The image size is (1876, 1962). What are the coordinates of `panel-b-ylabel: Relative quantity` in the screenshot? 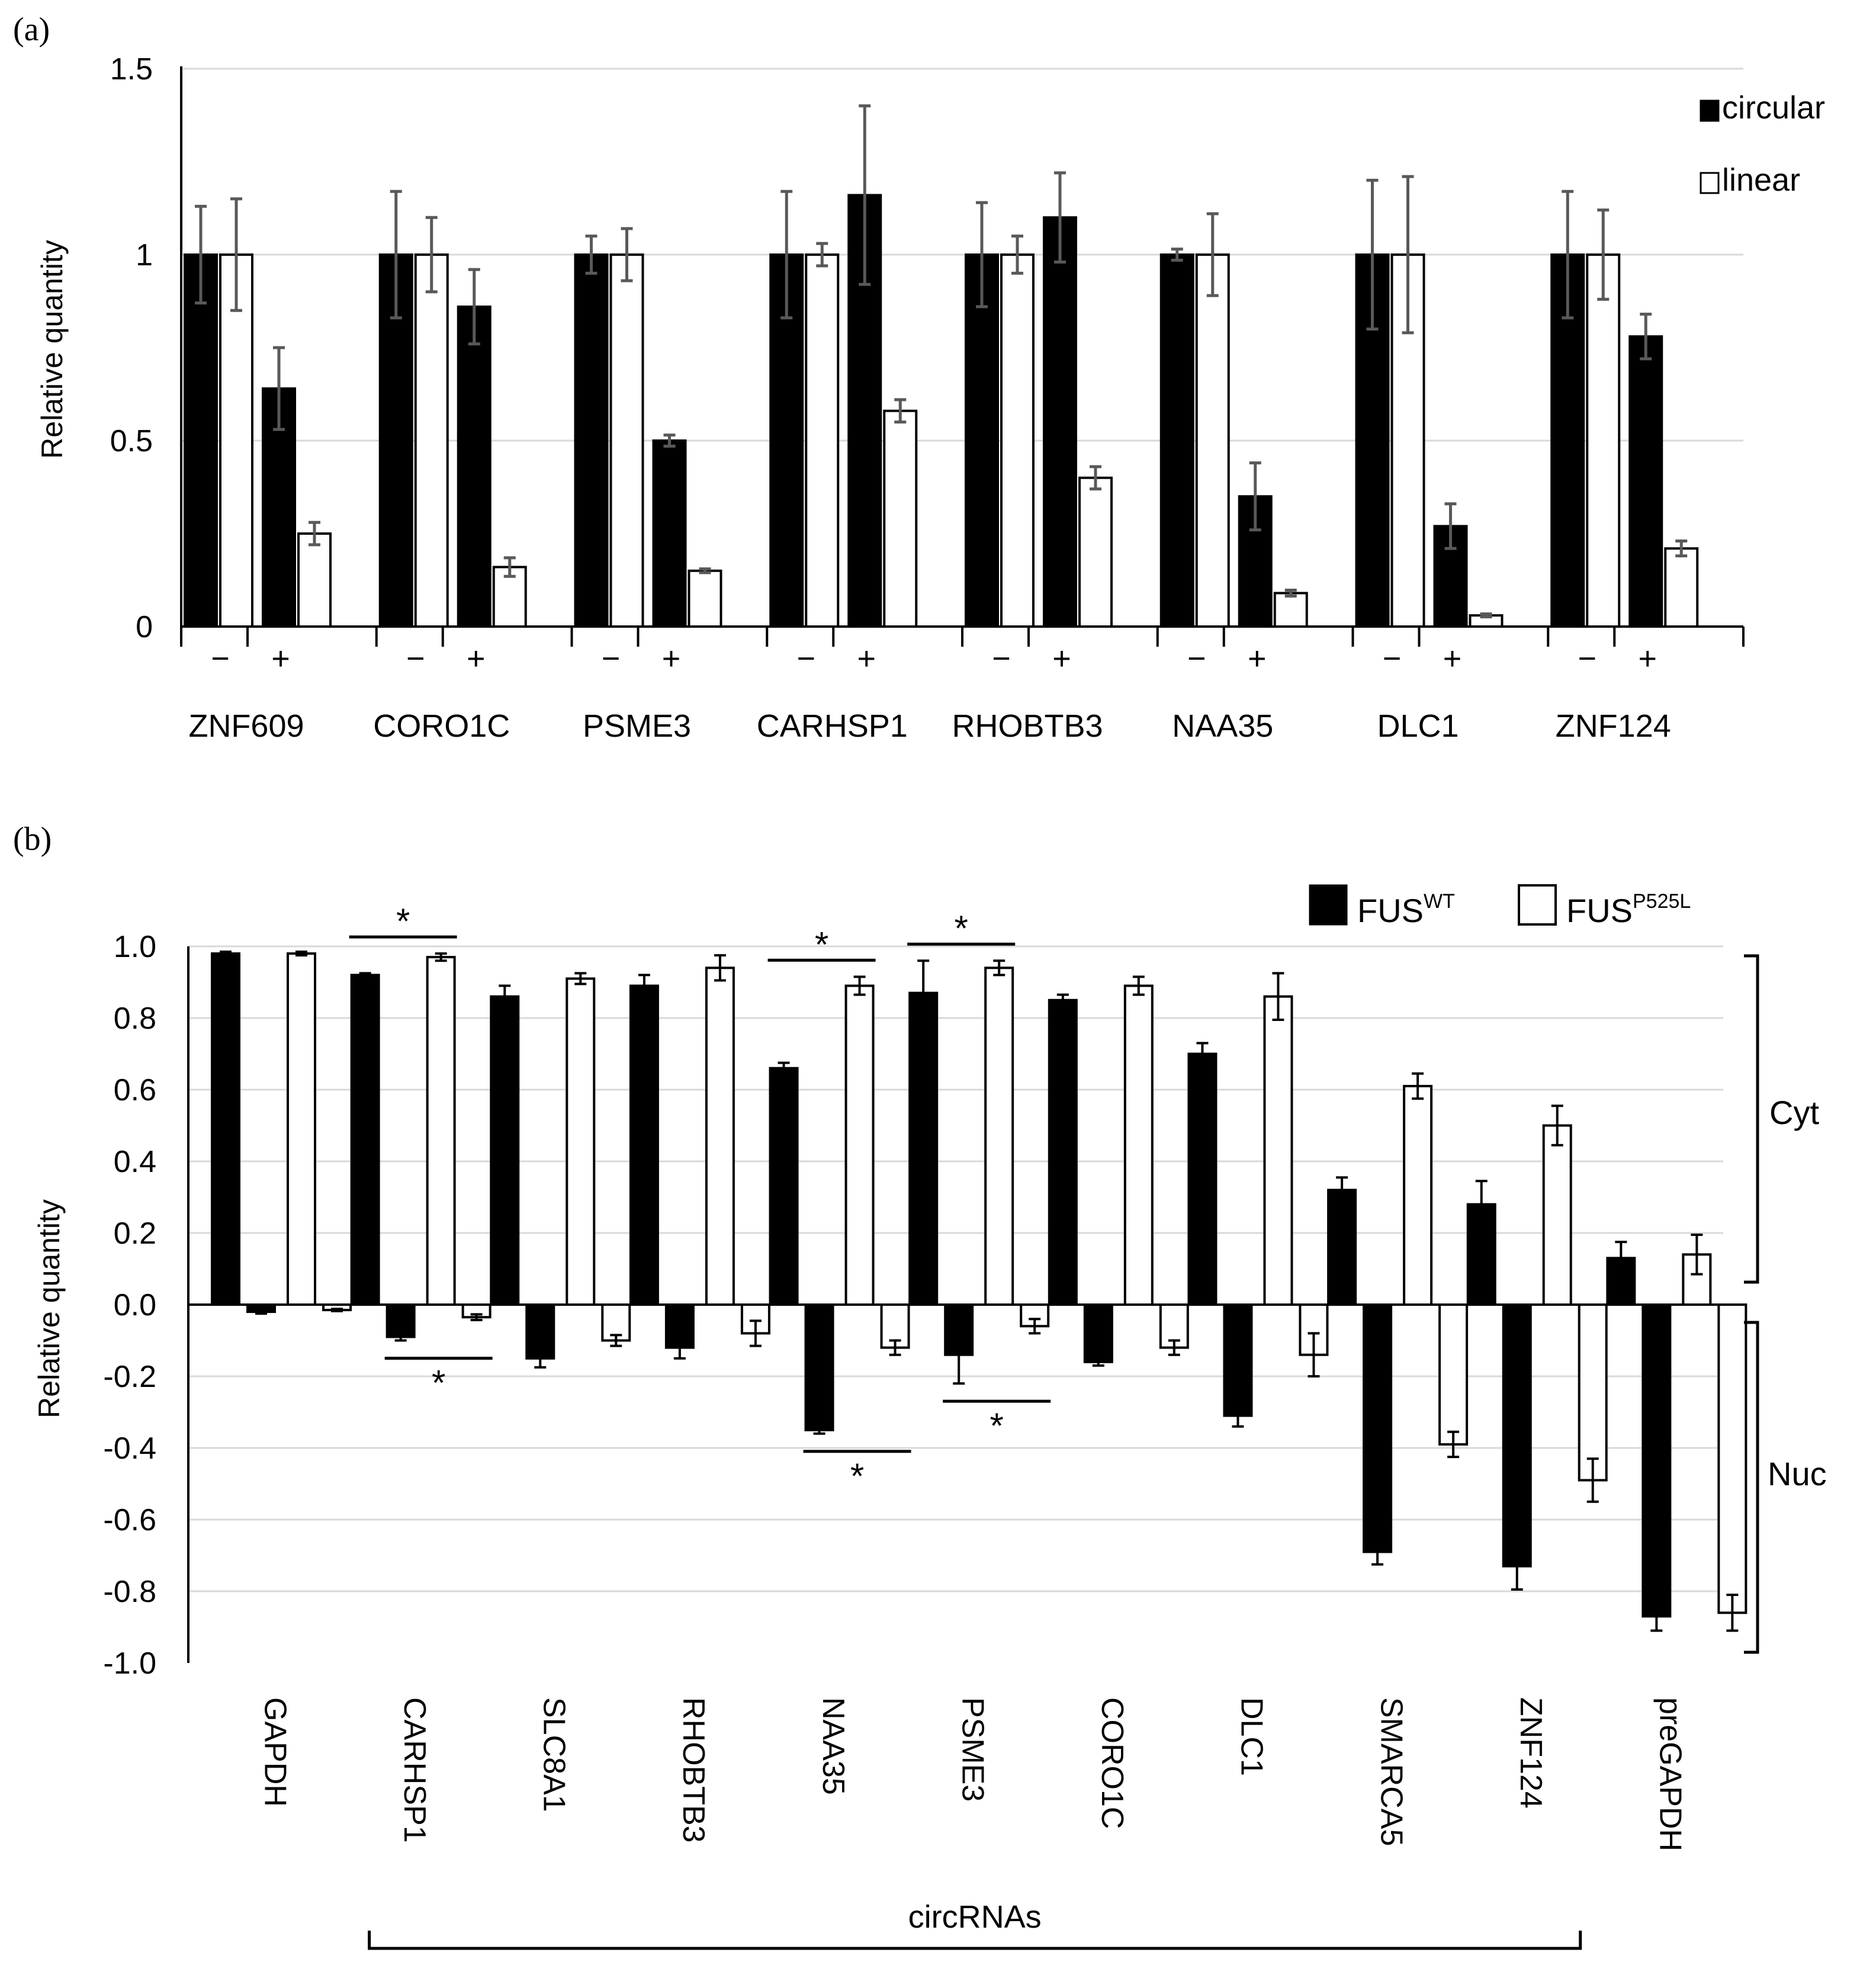 It's located at (49, 1308).